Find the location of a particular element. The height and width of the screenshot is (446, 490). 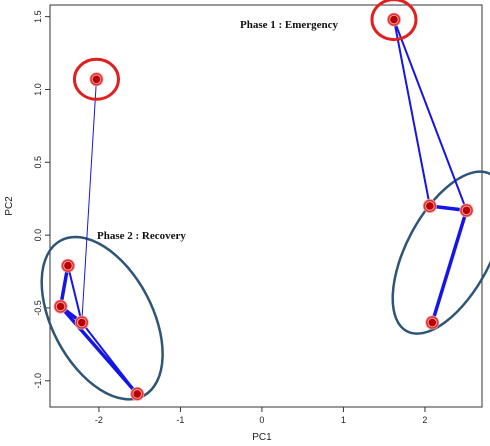

x-axis: -2 -1 0 1 2 is located at coordinates (261, 416).